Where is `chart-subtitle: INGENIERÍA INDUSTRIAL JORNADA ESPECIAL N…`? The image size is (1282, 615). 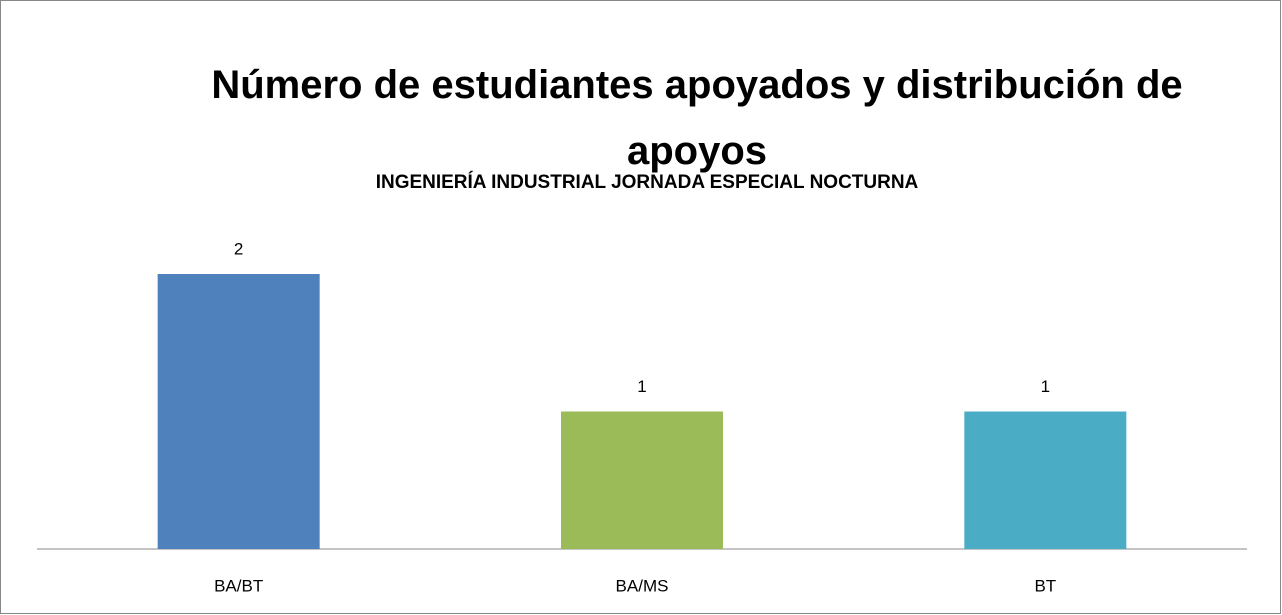
chart-subtitle: INGENIERÍA INDUSTRIAL JORNADA ESPECIAL N… is located at coordinates (647, 182).